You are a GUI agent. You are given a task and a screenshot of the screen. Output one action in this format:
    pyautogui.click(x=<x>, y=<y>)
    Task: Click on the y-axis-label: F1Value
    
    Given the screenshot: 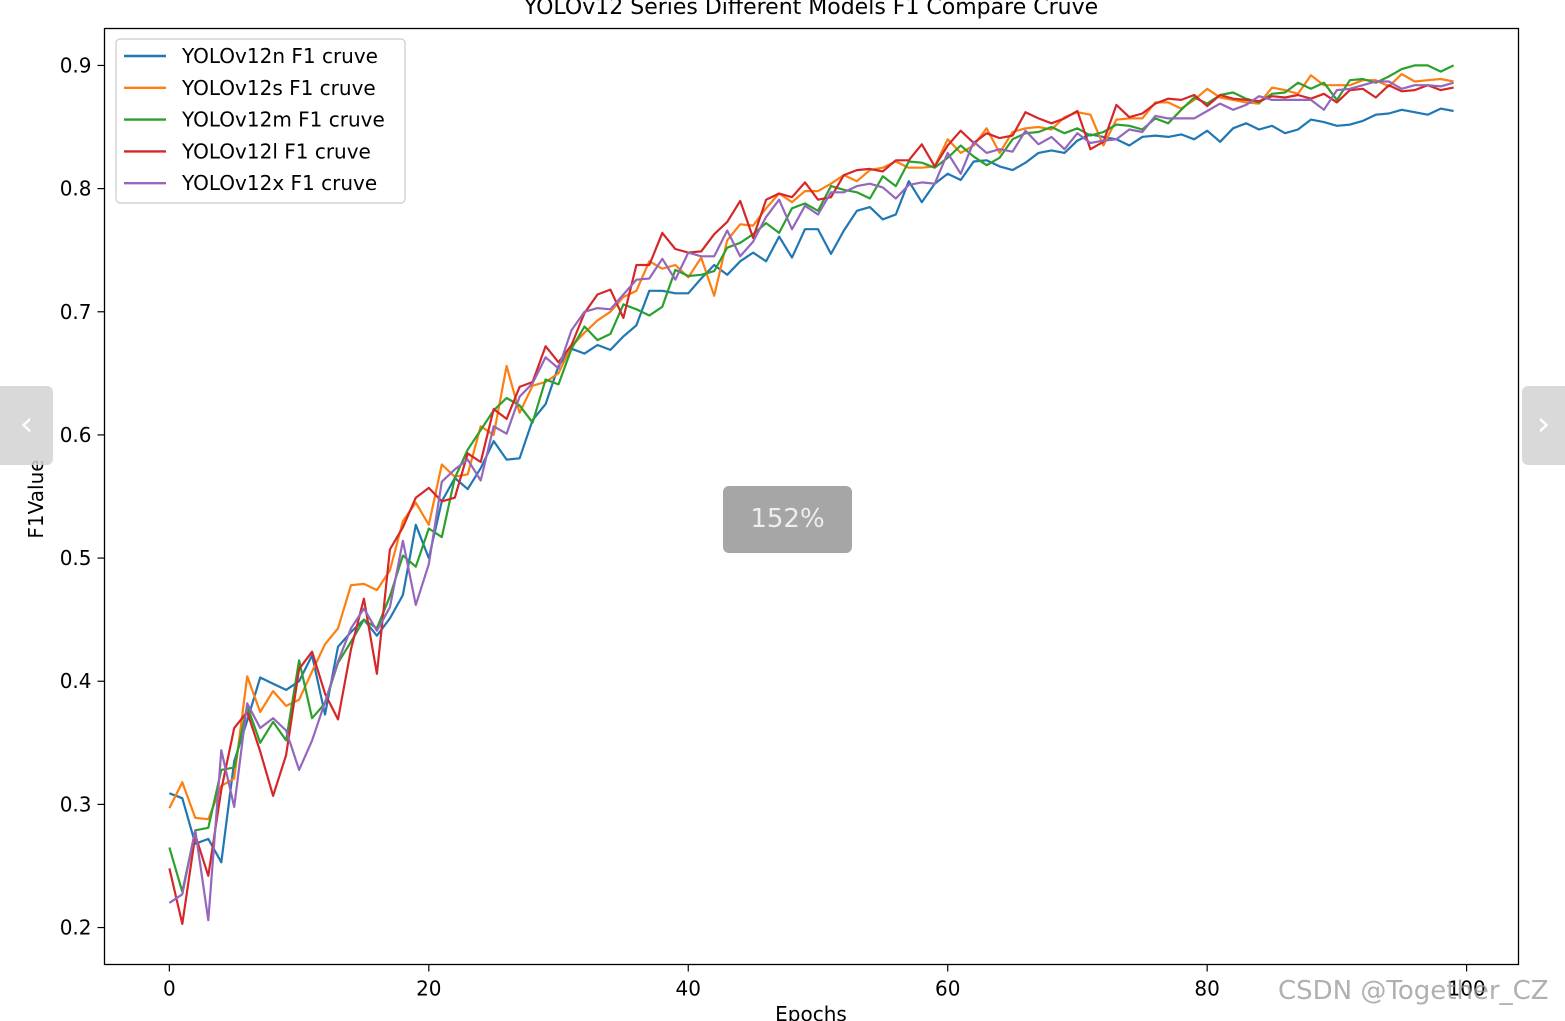 What is the action you would take?
    pyautogui.click(x=36, y=498)
    